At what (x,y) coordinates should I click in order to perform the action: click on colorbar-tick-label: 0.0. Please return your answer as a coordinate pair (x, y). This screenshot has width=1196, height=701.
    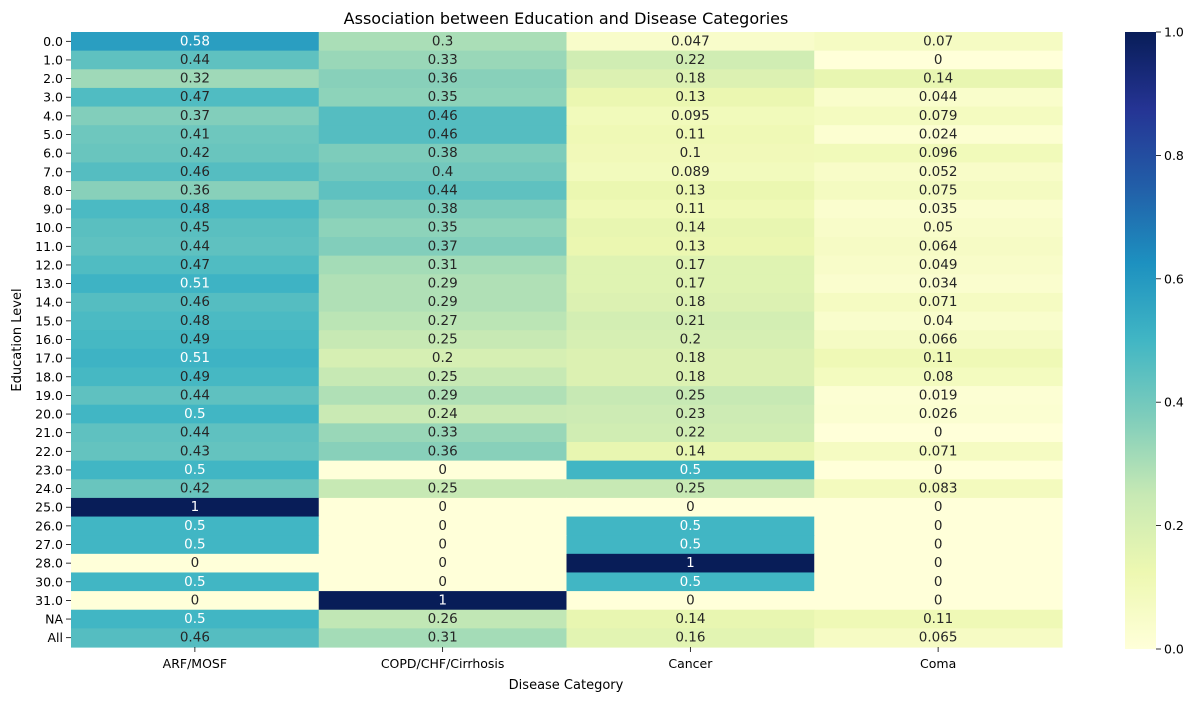
    Looking at the image, I should click on (1174, 649).